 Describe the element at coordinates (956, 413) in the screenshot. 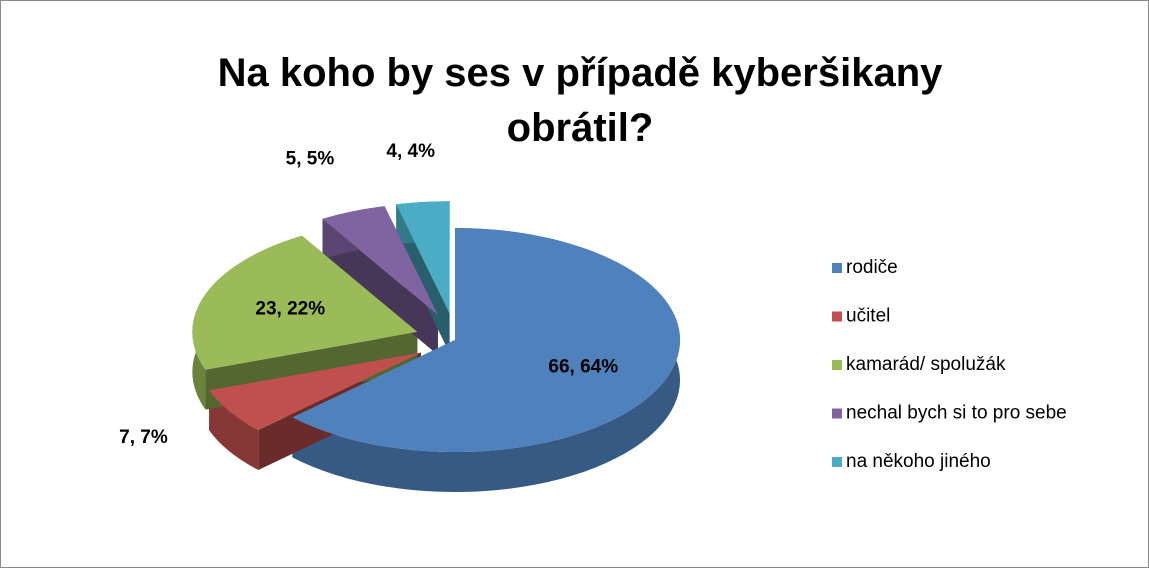

I see `legend-label: nechal bych si to pro sebe` at that location.